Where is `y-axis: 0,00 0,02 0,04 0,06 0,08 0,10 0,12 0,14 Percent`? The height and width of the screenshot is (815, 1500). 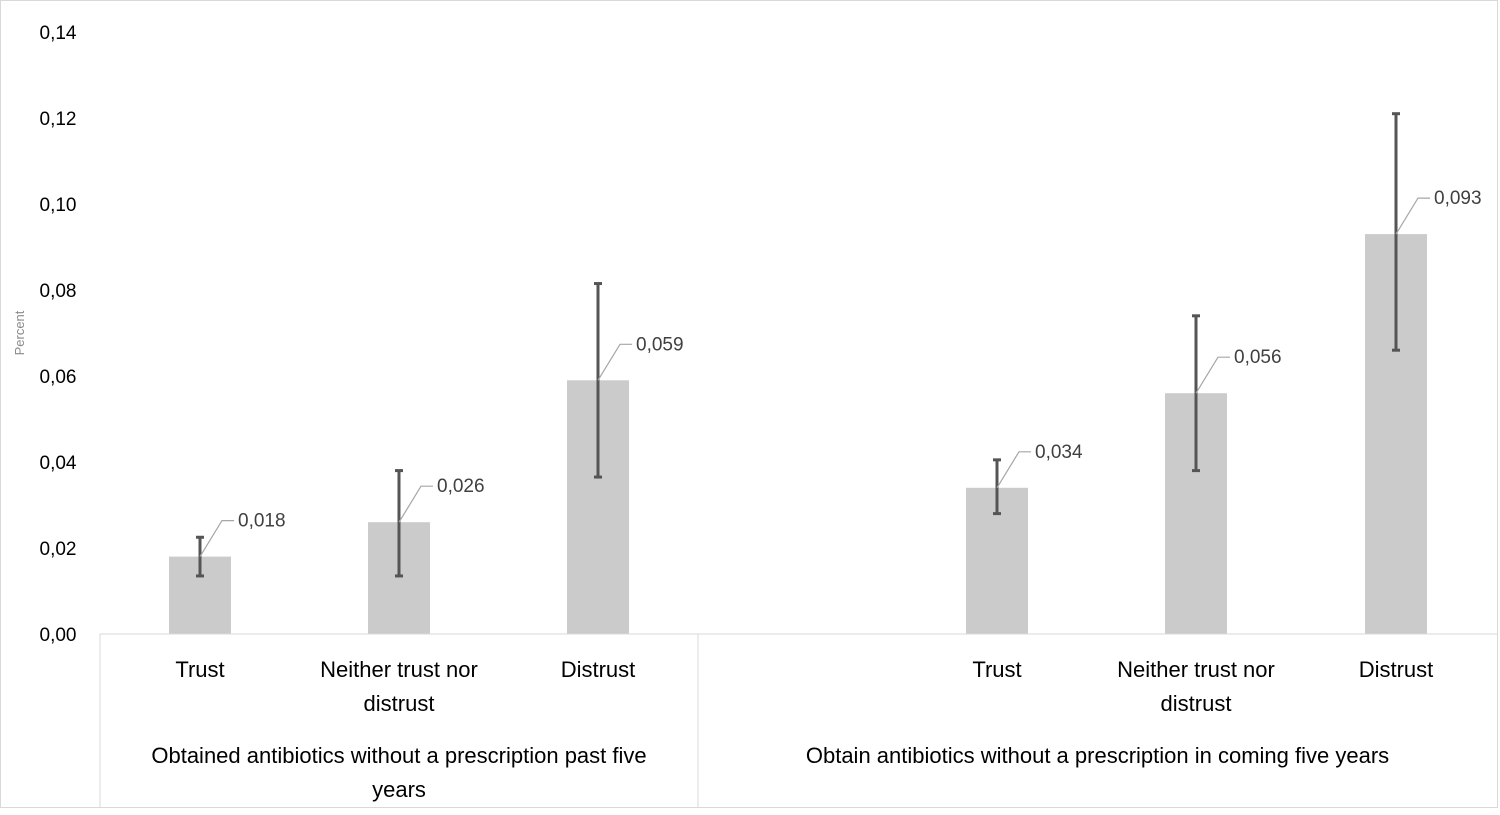
y-axis: 0,00 0,02 0,04 0,06 0,08 0,10 0,12 0,14 Percent is located at coordinates (44, 334).